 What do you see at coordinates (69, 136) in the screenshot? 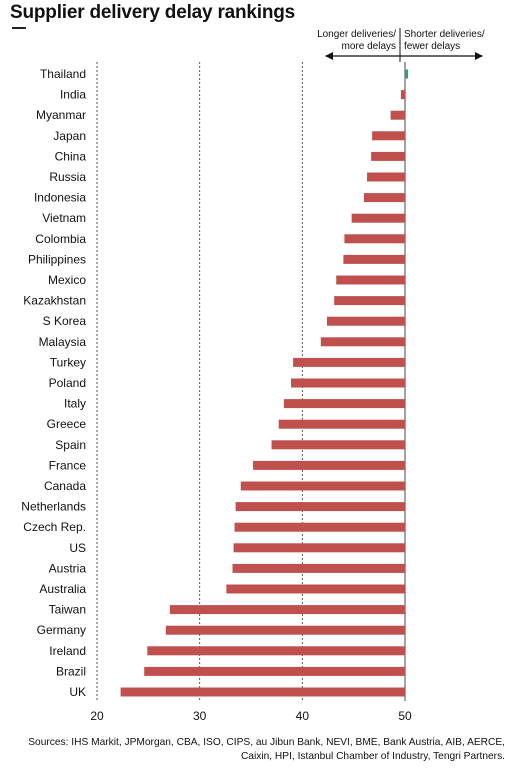
I see `category-label: Japan` at bounding box center [69, 136].